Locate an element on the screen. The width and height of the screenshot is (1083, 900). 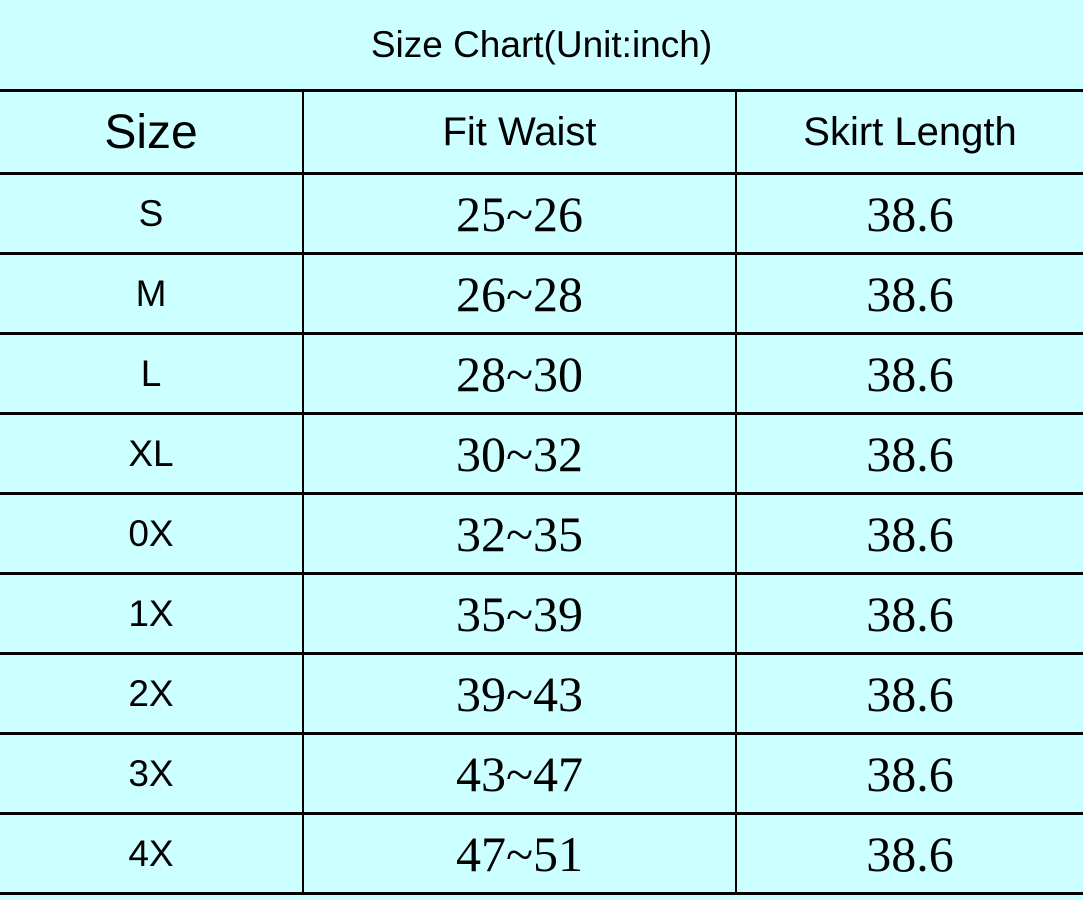
fit-waist-cell: 43~47 is located at coordinates (519, 773).